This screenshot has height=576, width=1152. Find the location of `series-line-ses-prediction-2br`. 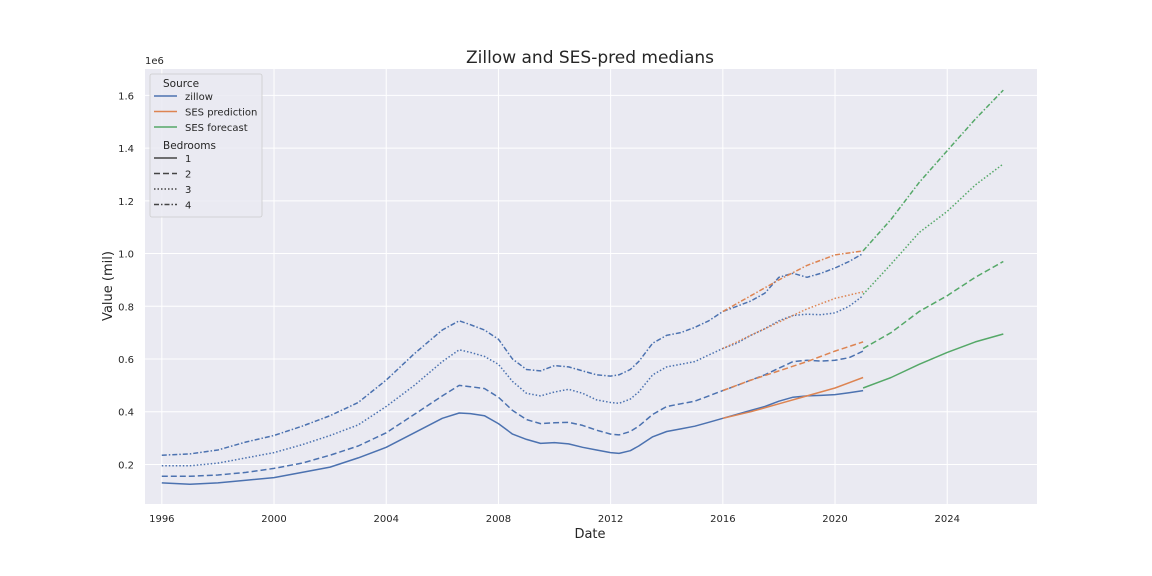

series-line-ses-prediction-2br is located at coordinates (793, 366).